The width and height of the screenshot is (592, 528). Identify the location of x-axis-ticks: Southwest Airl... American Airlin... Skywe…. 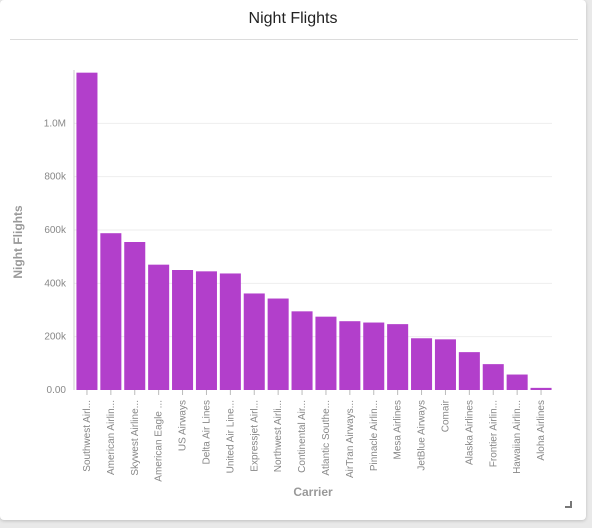
(314, 436).